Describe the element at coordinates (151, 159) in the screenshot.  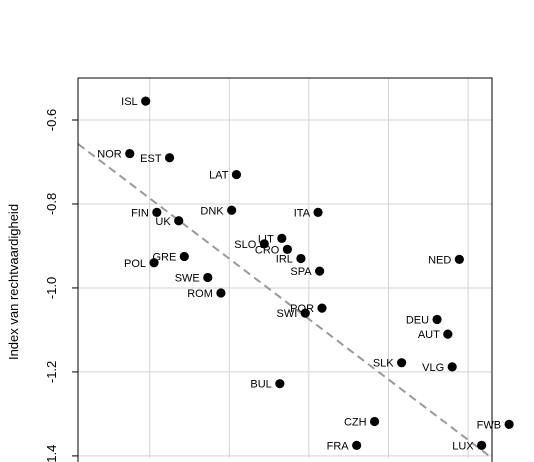
I see `point-label-est: EST` at that location.